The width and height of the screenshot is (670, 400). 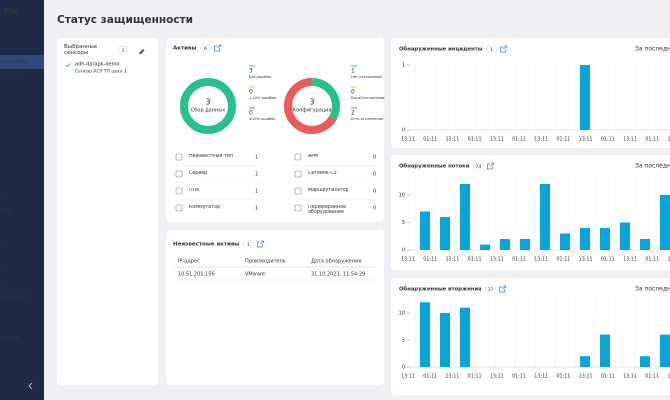 I want to click on y-tick-label: 1, so click(x=403, y=66).